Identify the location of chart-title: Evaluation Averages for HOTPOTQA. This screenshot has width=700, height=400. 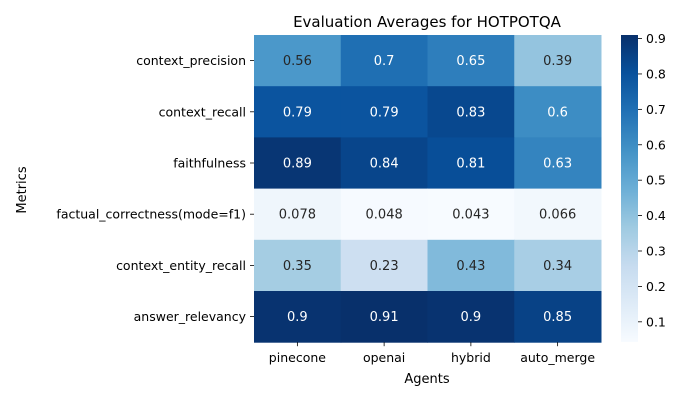
(427, 22).